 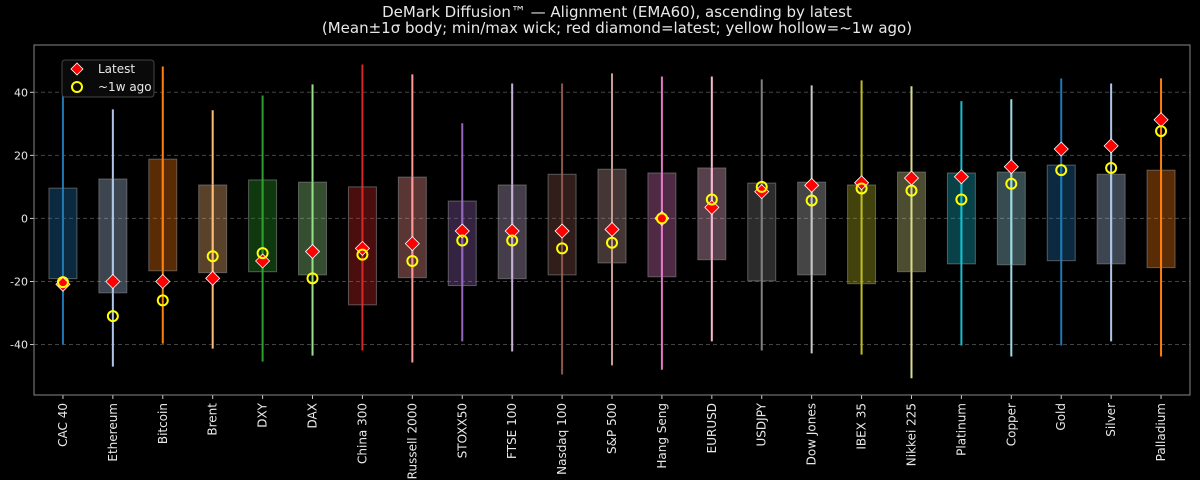 What do you see at coordinates (19, 345) in the screenshot?
I see `y-tick-label: -40` at bounding box center [19, 345].